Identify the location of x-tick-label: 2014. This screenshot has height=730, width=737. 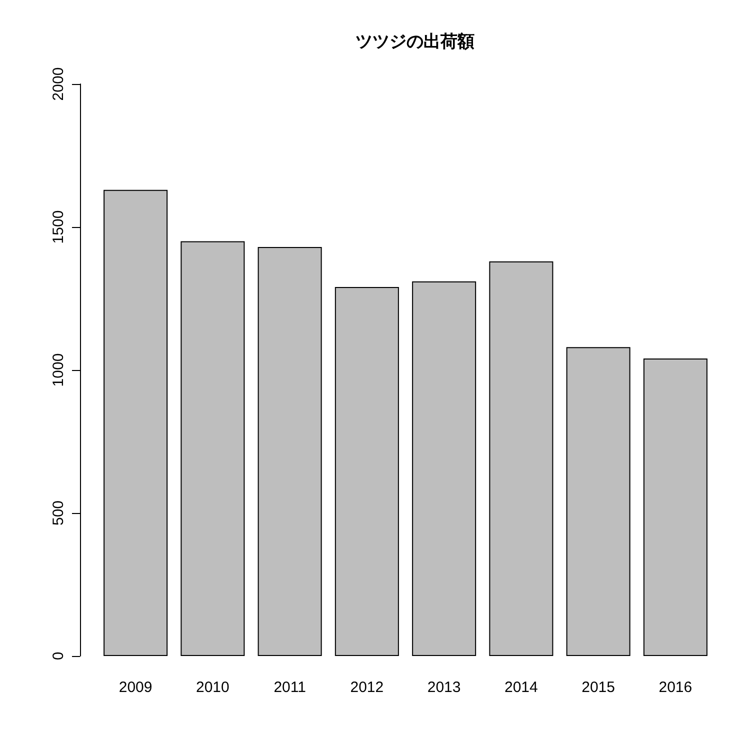
(521, 687).